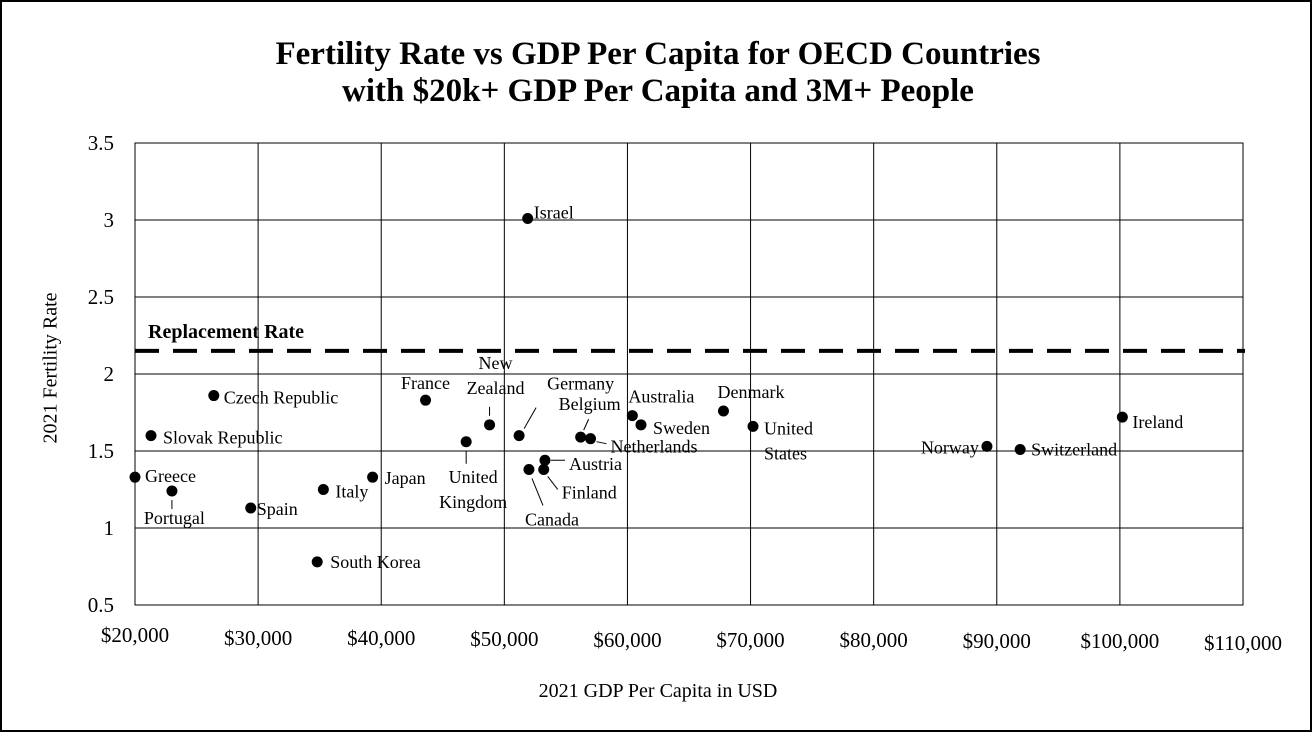 The width and height of the screenshot is (1312, 732). I want to click on x-tick-label: $90,000, so click(997, 641).